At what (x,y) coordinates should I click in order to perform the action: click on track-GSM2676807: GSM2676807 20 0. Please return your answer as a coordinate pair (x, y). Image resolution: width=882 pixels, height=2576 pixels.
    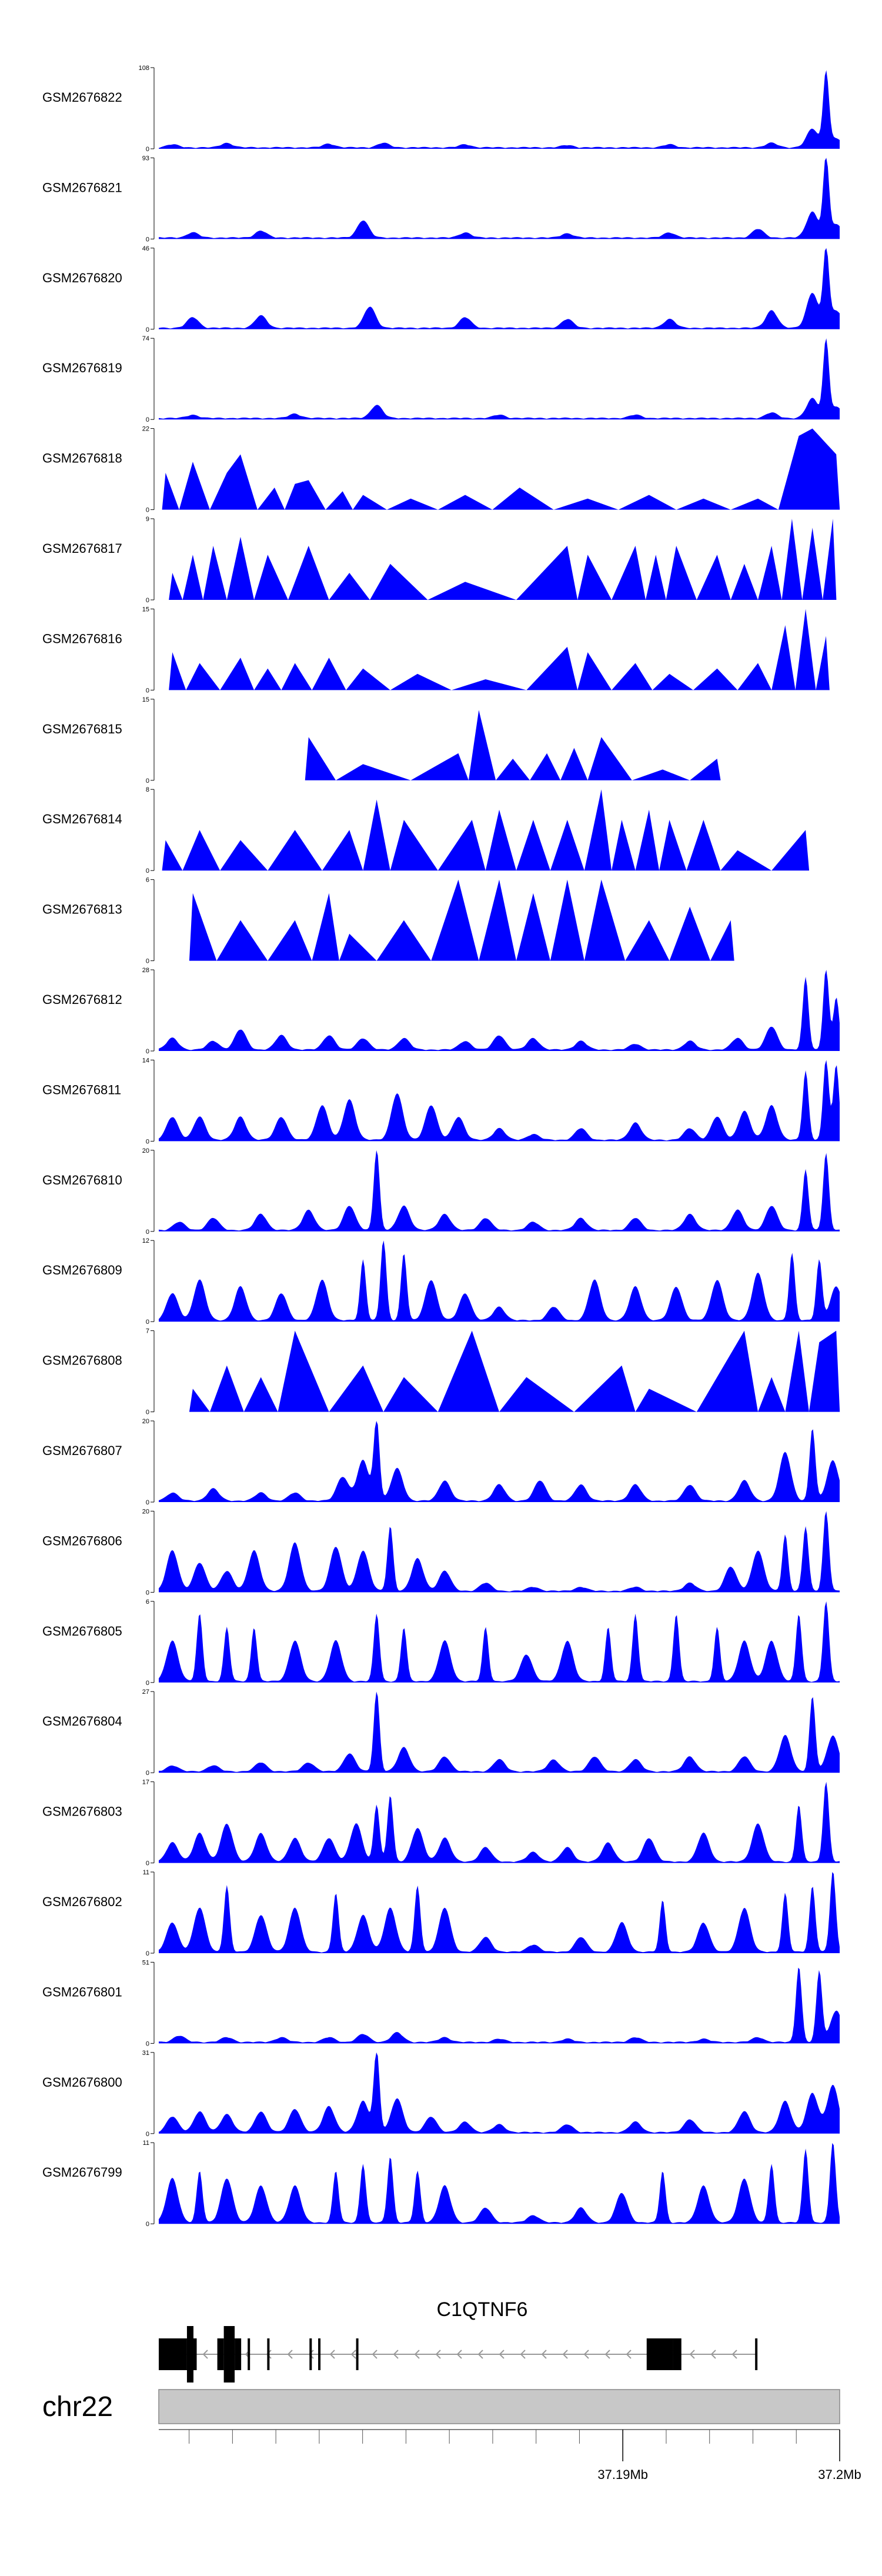
    Looking at the image, I should click on (441, 1462).